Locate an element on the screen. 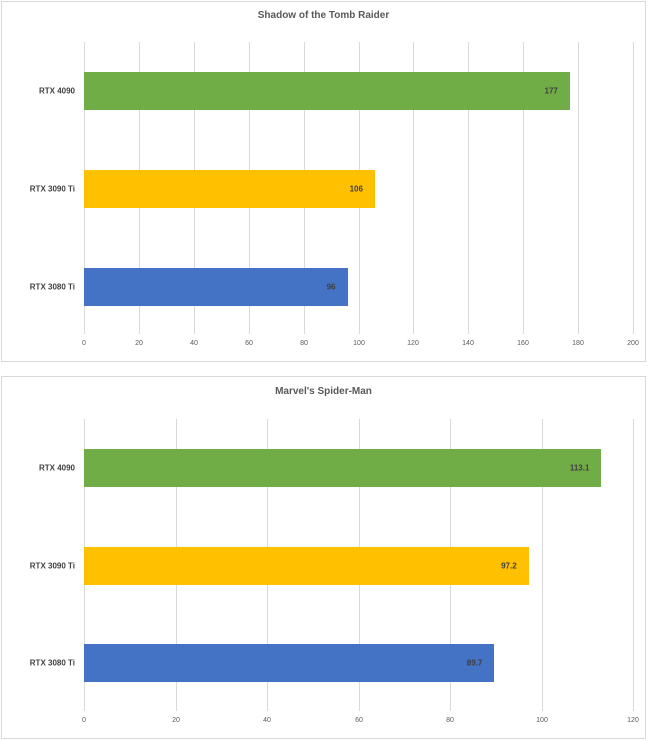  chart-title: Marvel's Spider-Man is located at coordinates (323, 391).